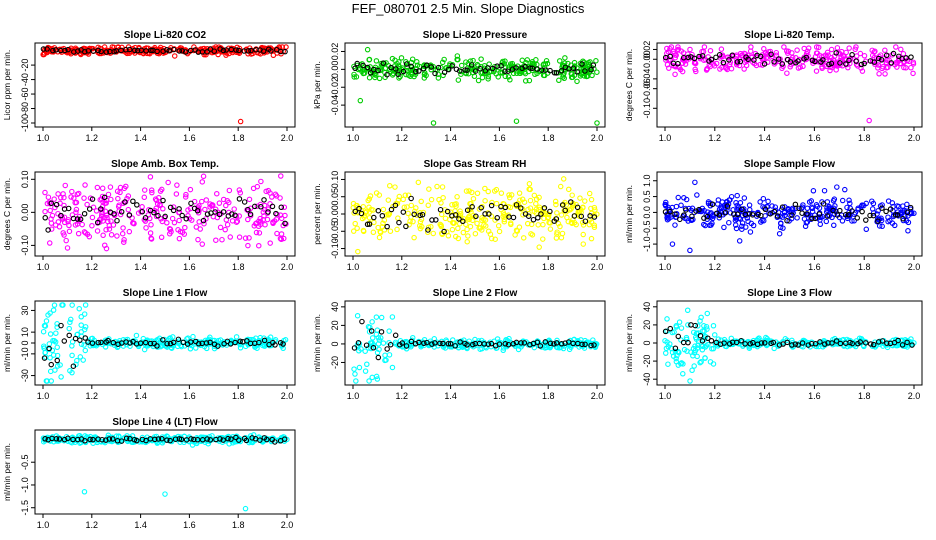 This screenshot has height=540, width=936. Describe the element at coordinates (238, 396) in the screenshot. I see `x-tick-label: 1.8` at that location.